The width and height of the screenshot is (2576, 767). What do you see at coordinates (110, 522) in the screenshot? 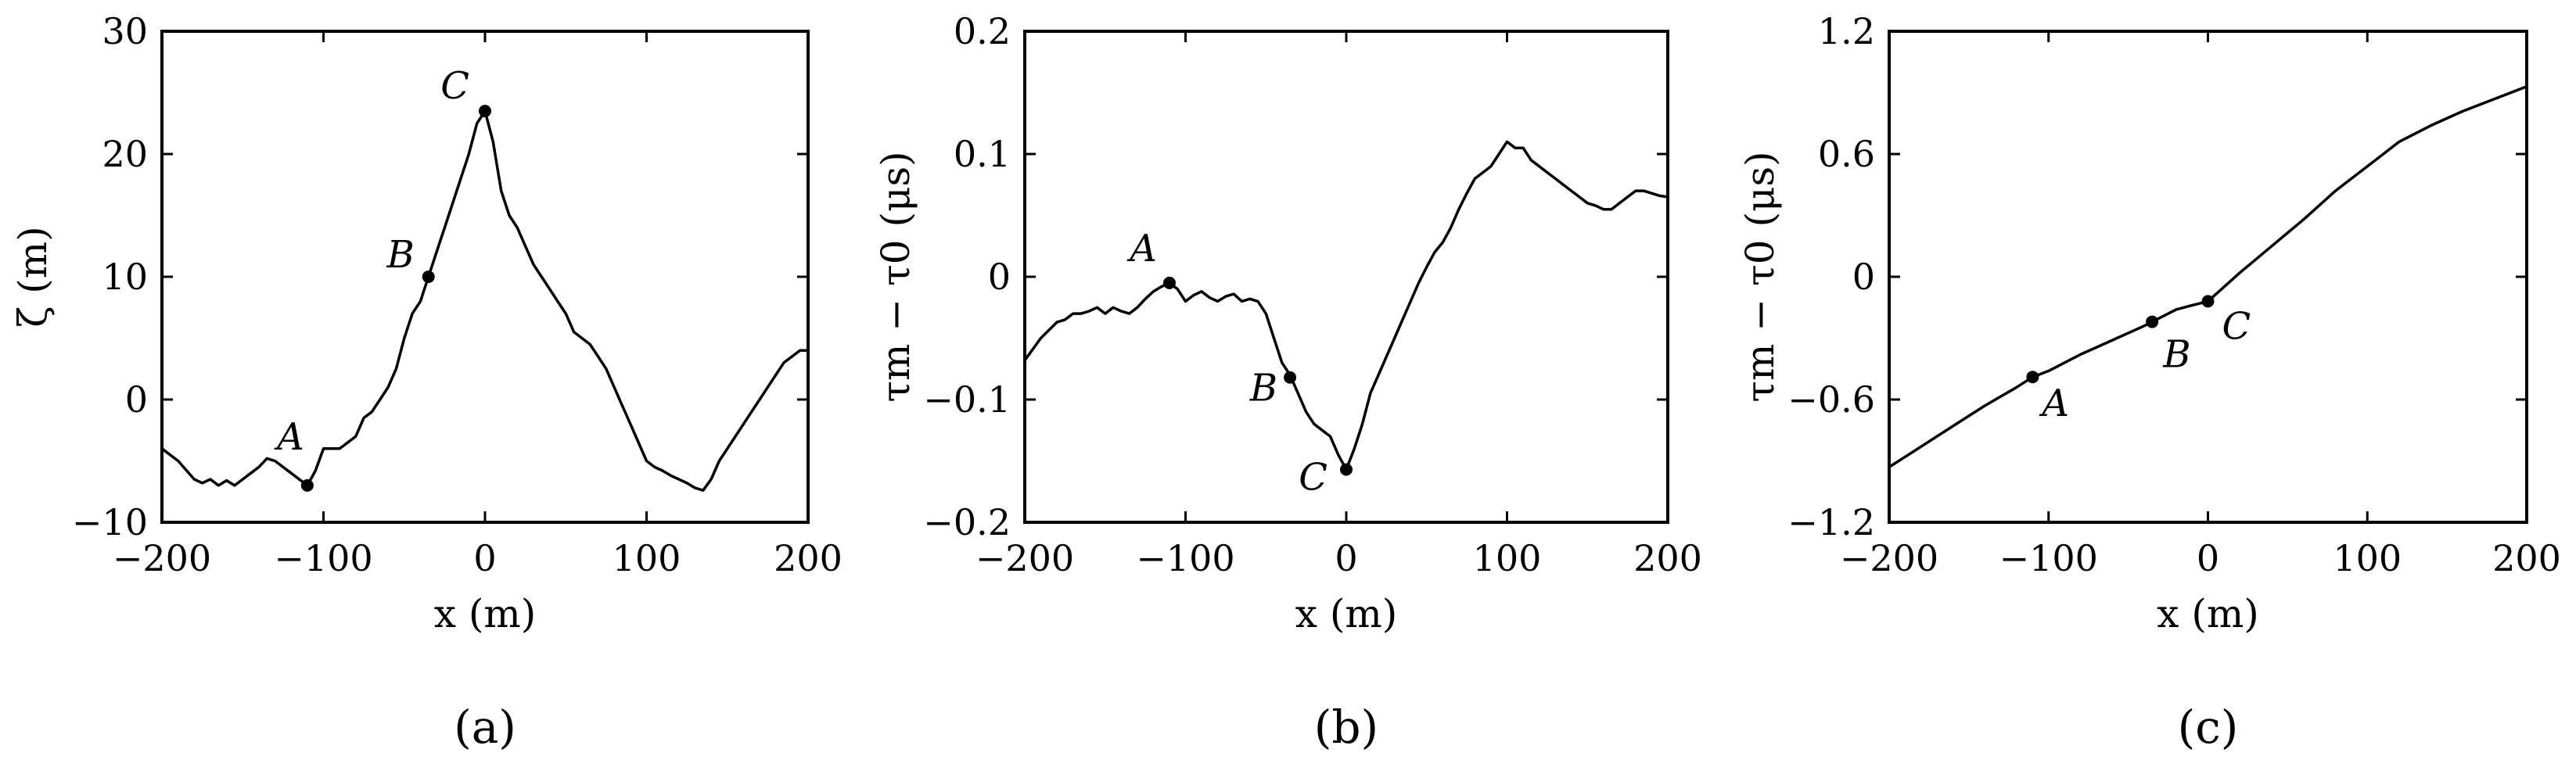
I see `y-tick-label: −10` at bounding box center [110, 522].